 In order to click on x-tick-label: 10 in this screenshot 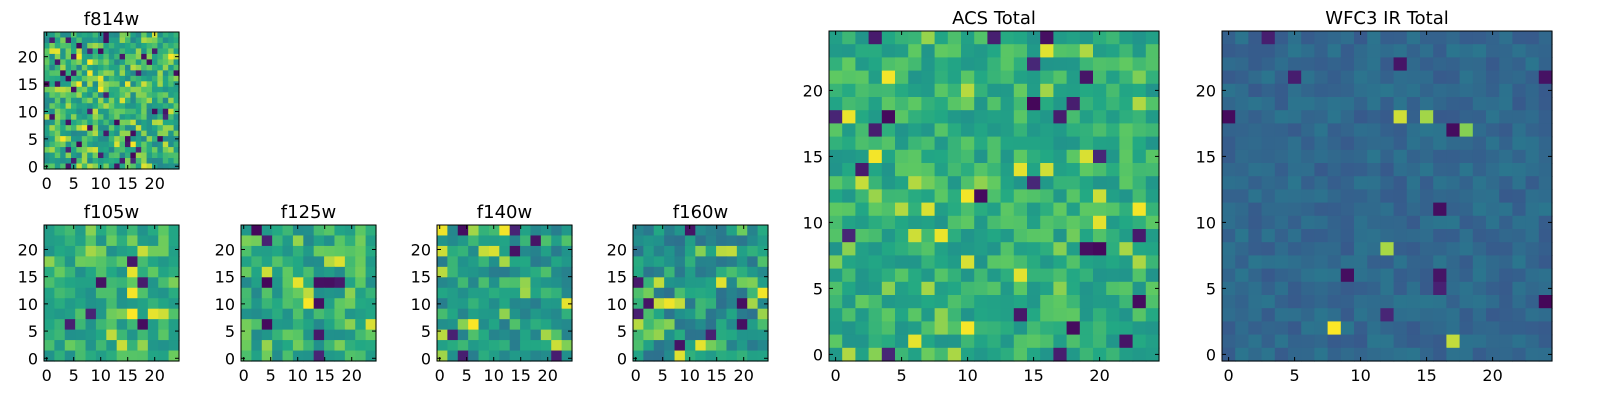, I will do `click(101, 375)`.